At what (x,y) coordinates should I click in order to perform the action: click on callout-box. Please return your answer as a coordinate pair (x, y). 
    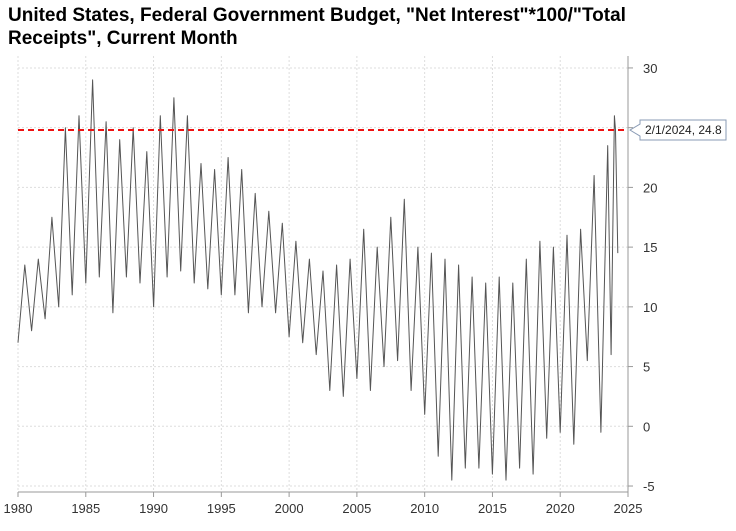
    Looking at the image, I should click on (678, 130).